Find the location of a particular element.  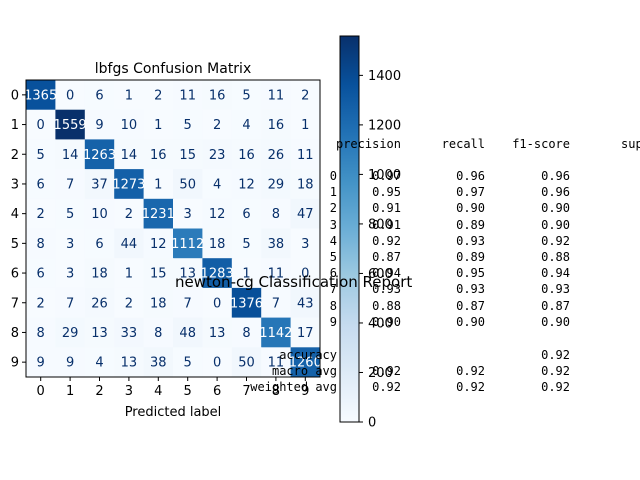

matrix-cell-value: 1112 is located at coordinates (187, 244).